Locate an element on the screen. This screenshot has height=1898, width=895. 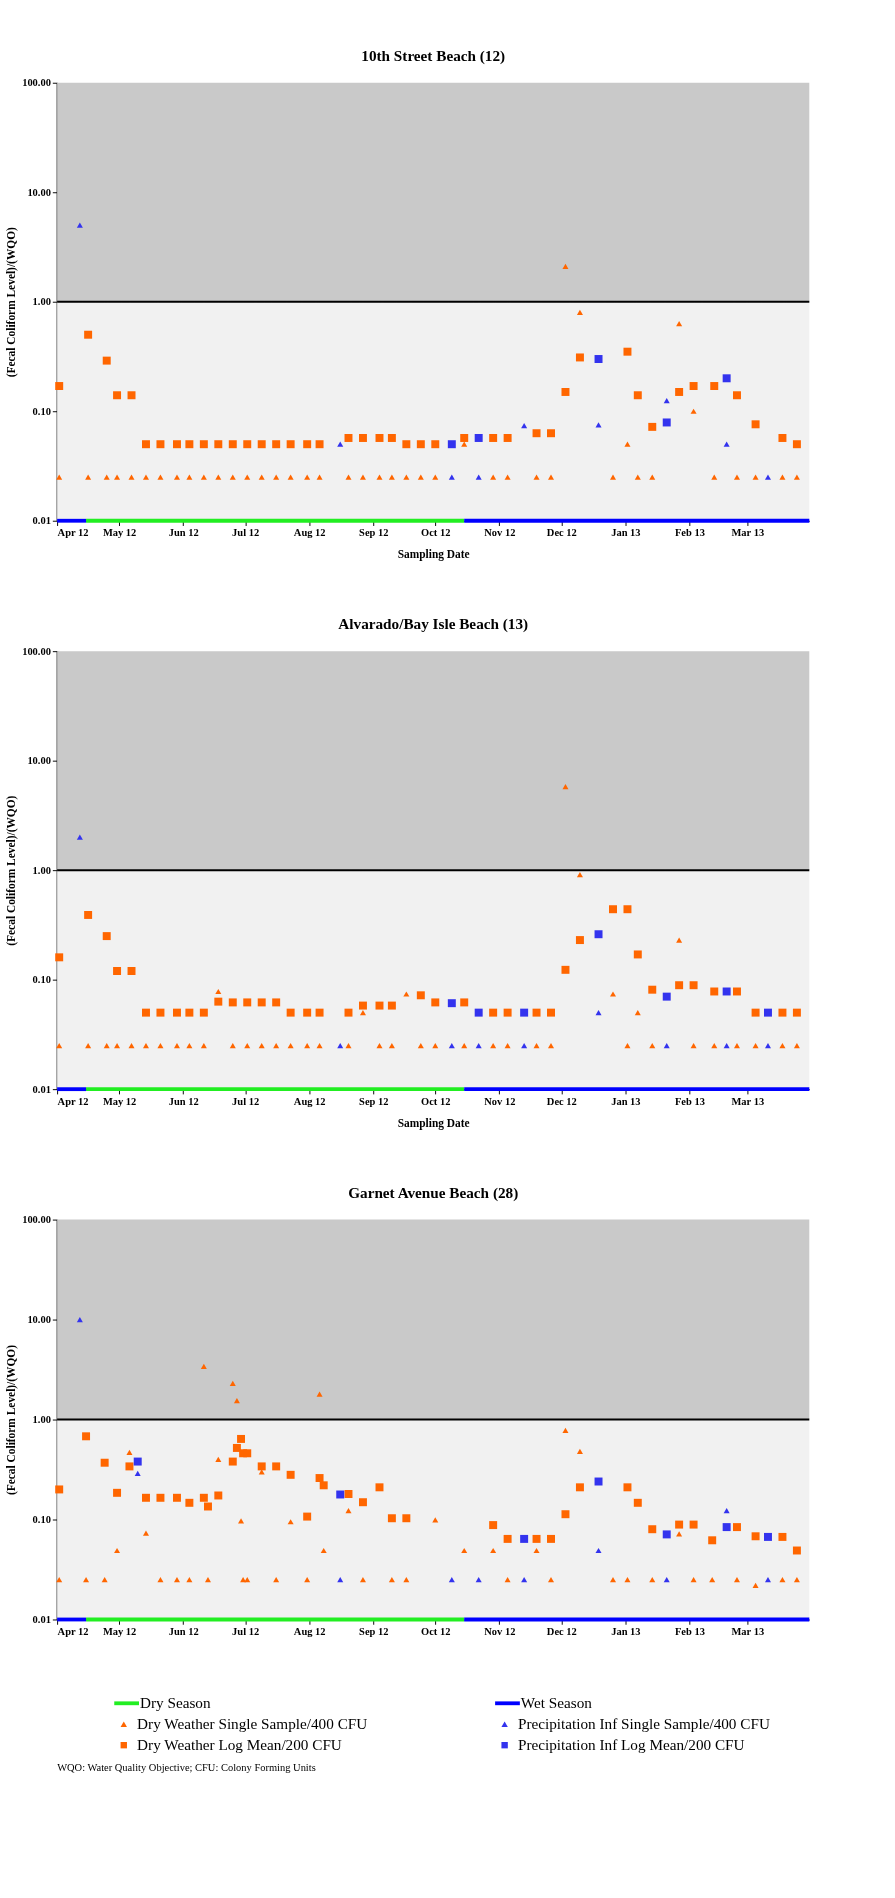
chart-title: Alvarado/Bay Isle Beach (13) is located at coordinates (433, 624).